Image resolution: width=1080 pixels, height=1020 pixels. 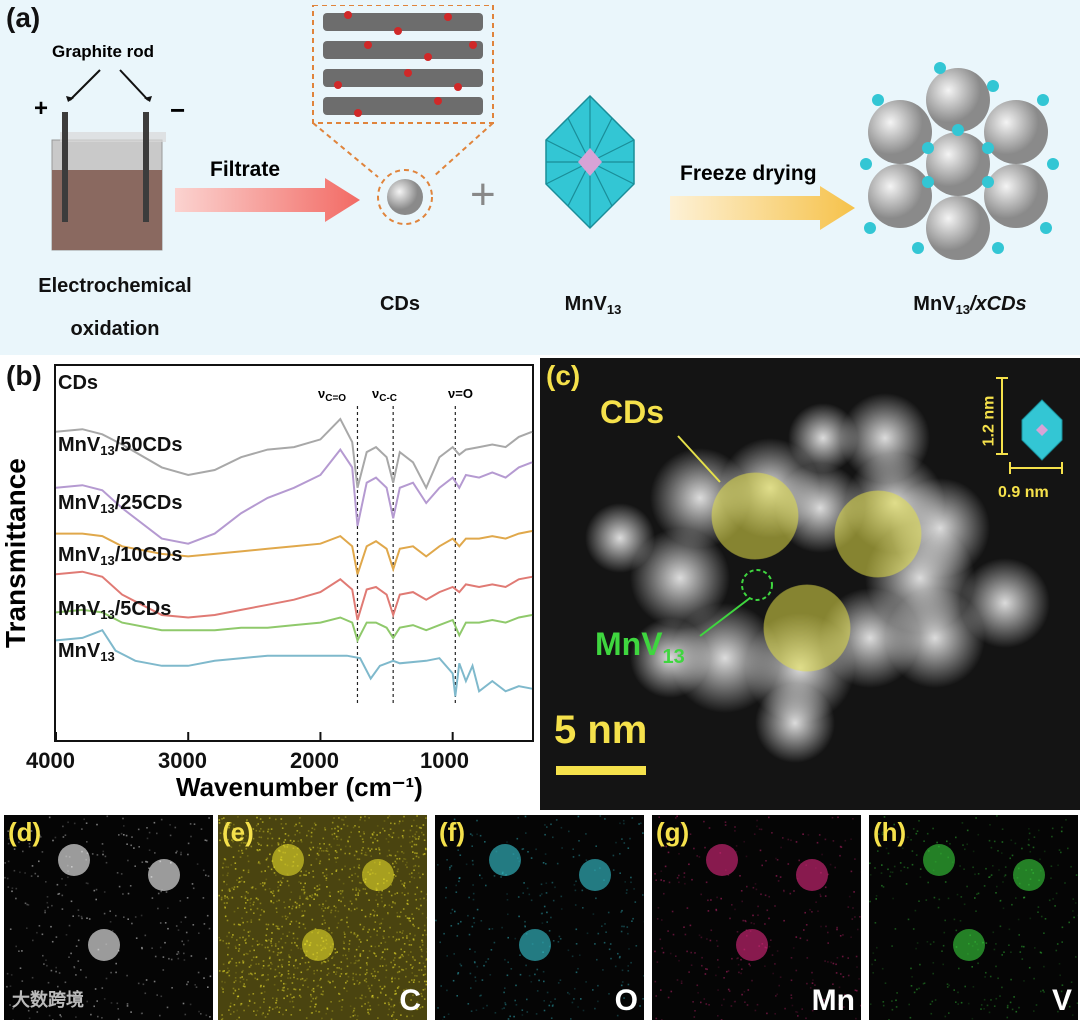 I want to click on annotation-c-o: νC=O, so click(x=332, y=395).